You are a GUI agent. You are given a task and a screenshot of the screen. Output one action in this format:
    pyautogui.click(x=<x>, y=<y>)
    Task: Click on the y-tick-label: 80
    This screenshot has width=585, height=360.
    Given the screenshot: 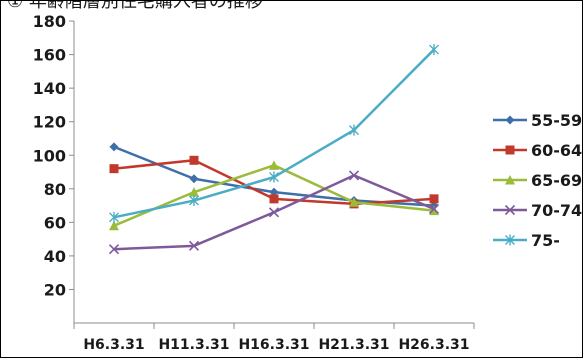 What is the action you would take?
    pyautogui.click(x=55, y=189)
    